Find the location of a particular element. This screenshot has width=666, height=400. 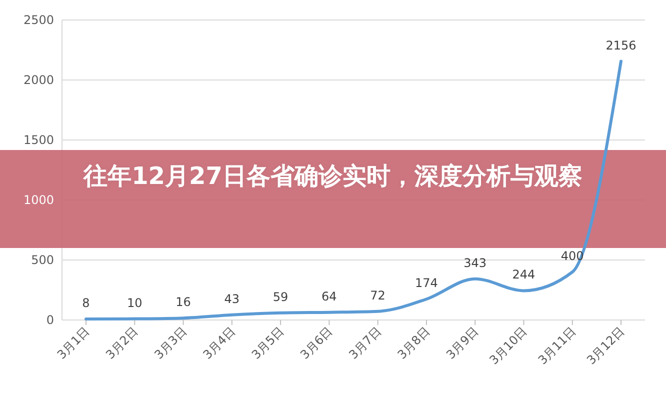

x-tick-label: 3月1日 is located at coordinates (73, 343).